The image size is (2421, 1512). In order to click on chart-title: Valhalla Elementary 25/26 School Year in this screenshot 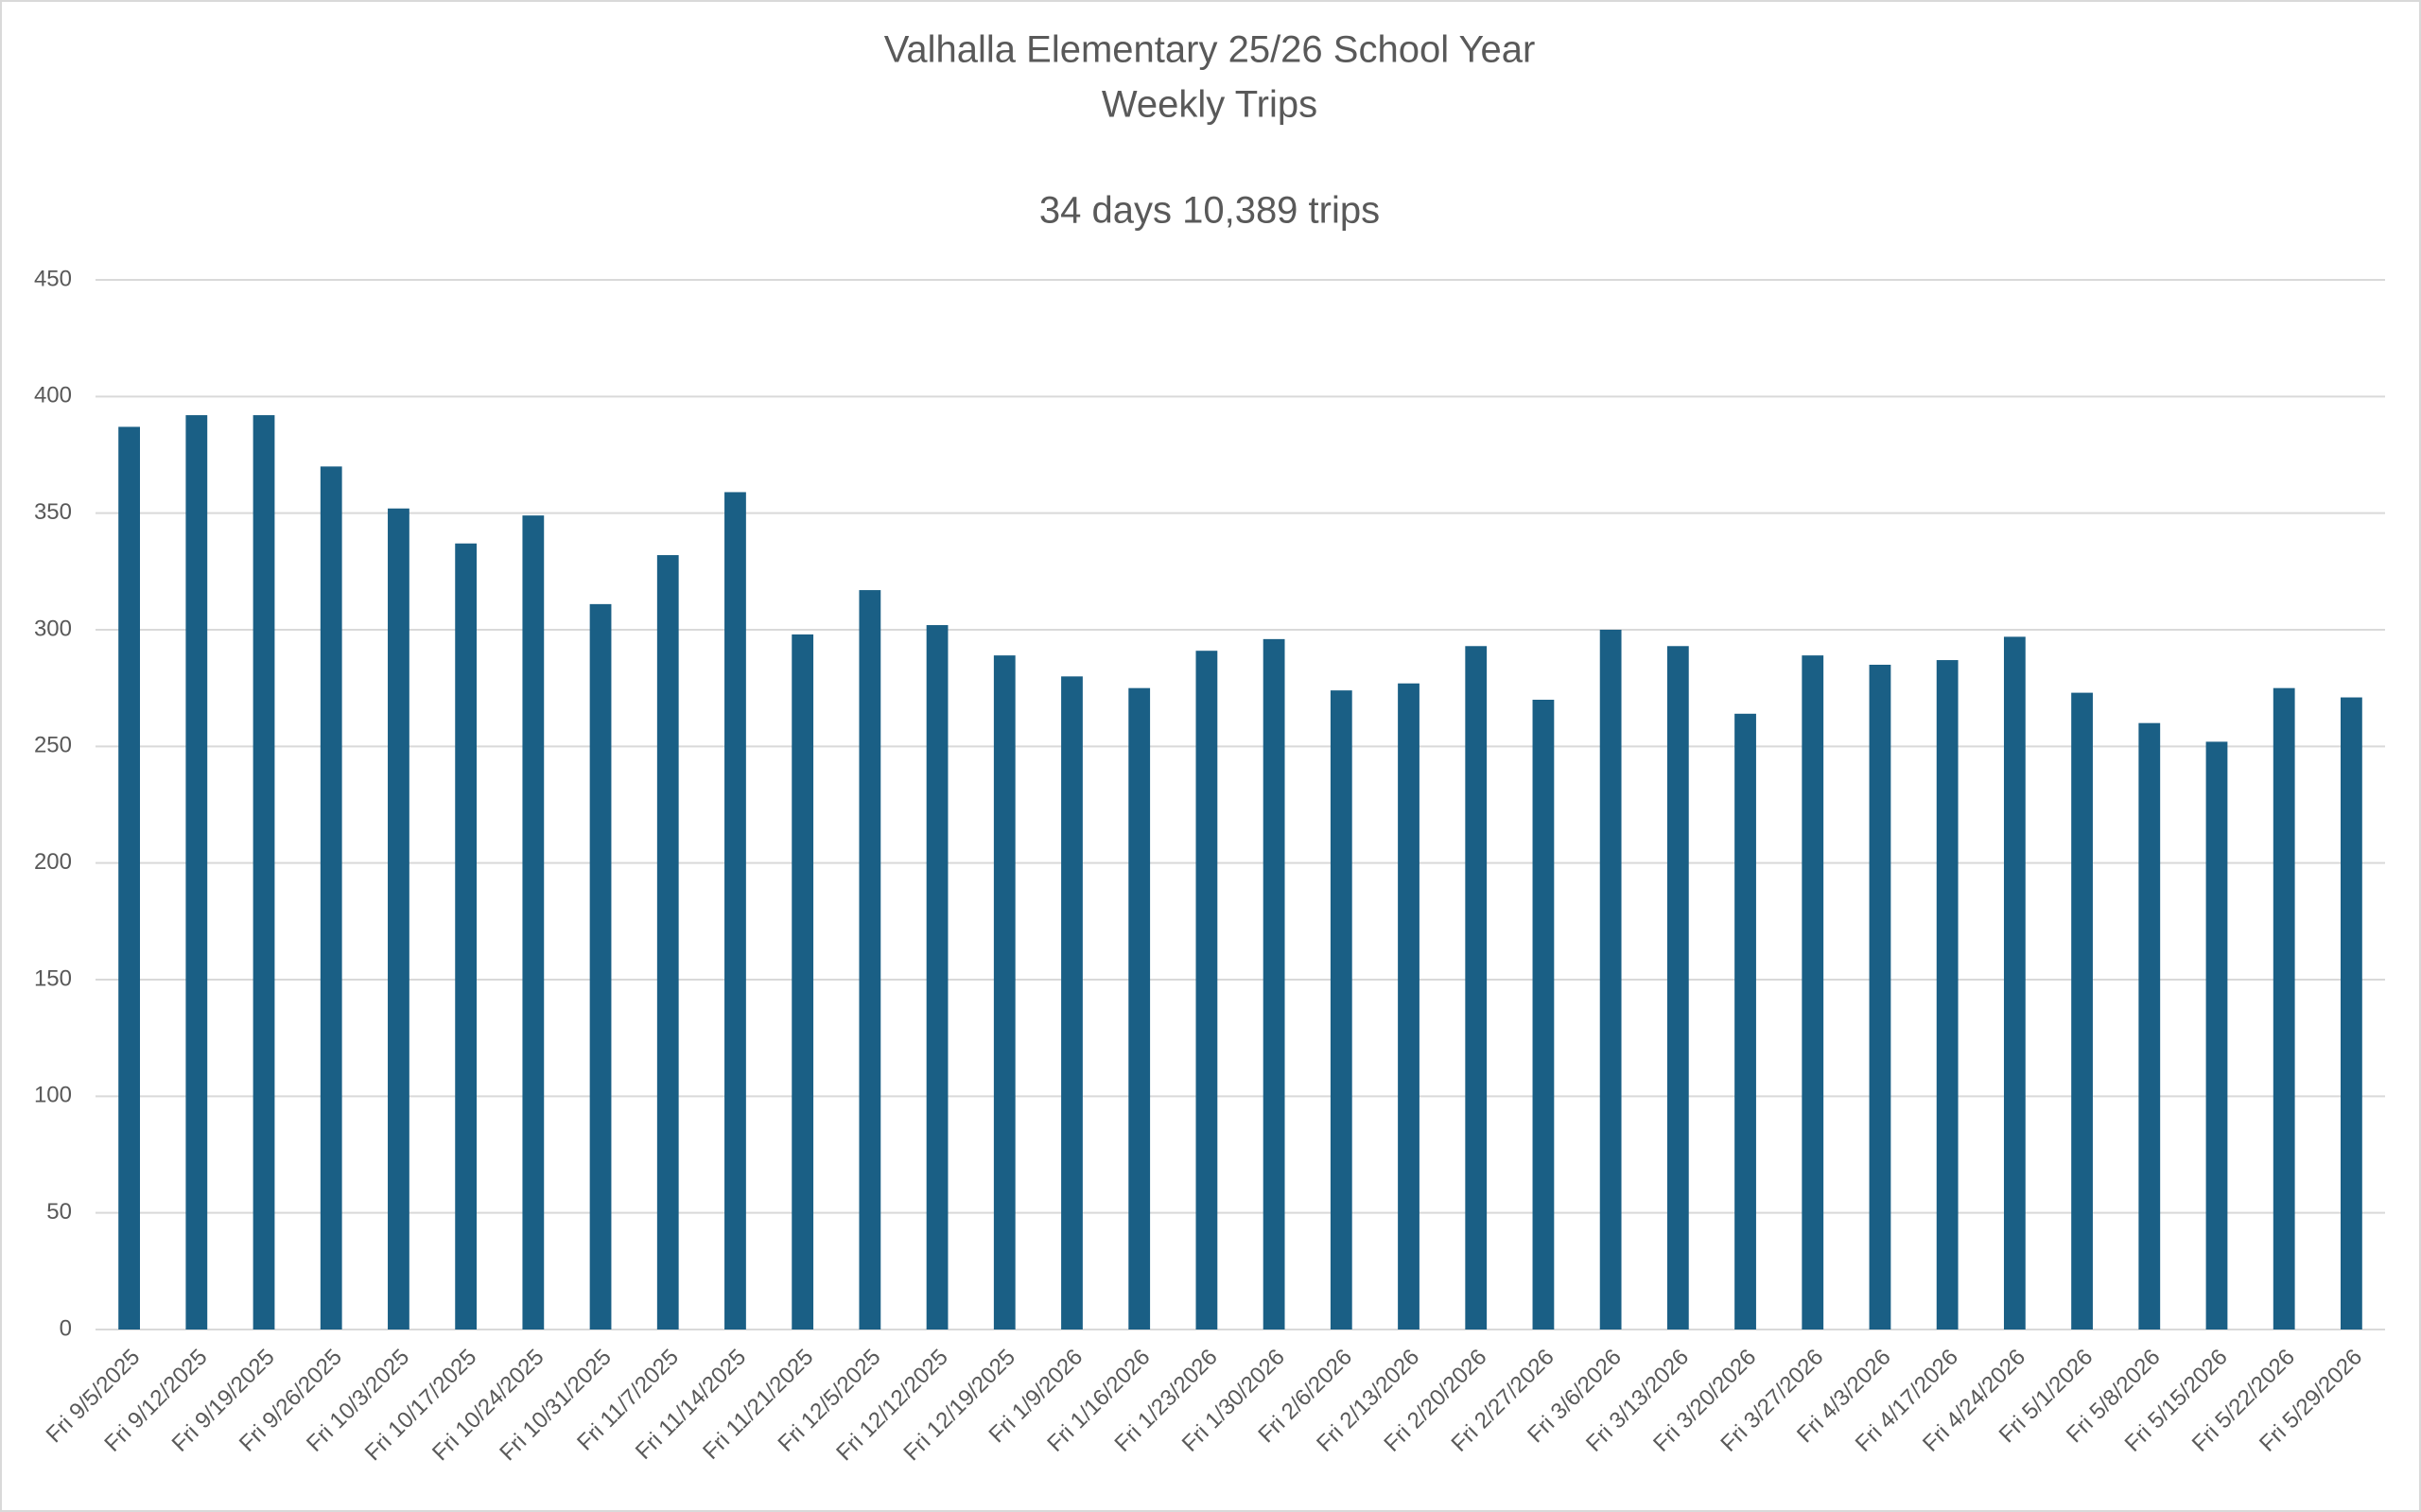, I will do `click(1210, 50)`.